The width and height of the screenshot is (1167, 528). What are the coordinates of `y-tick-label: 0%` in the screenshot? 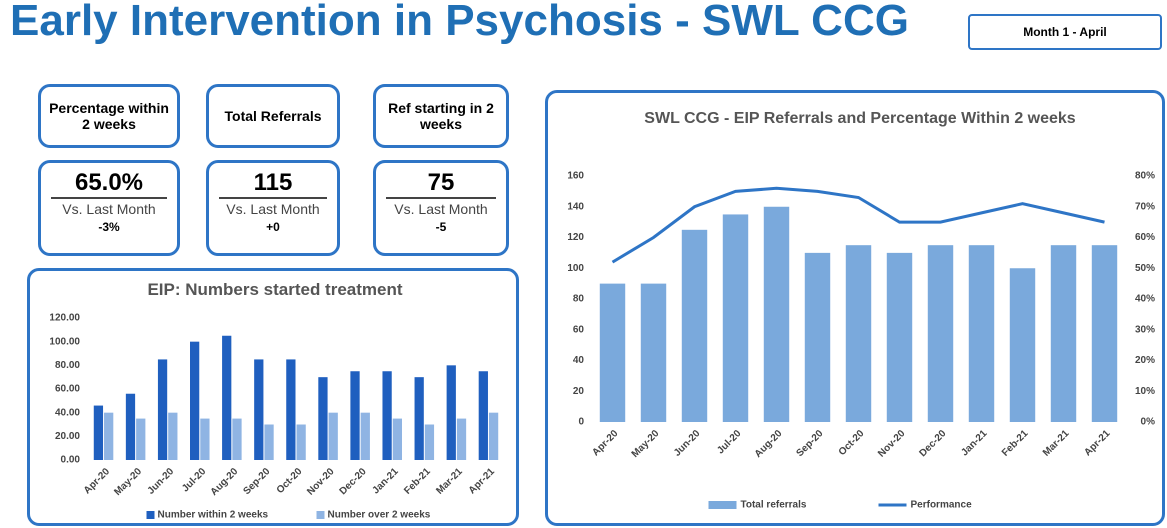 It's located at (1148, 422).